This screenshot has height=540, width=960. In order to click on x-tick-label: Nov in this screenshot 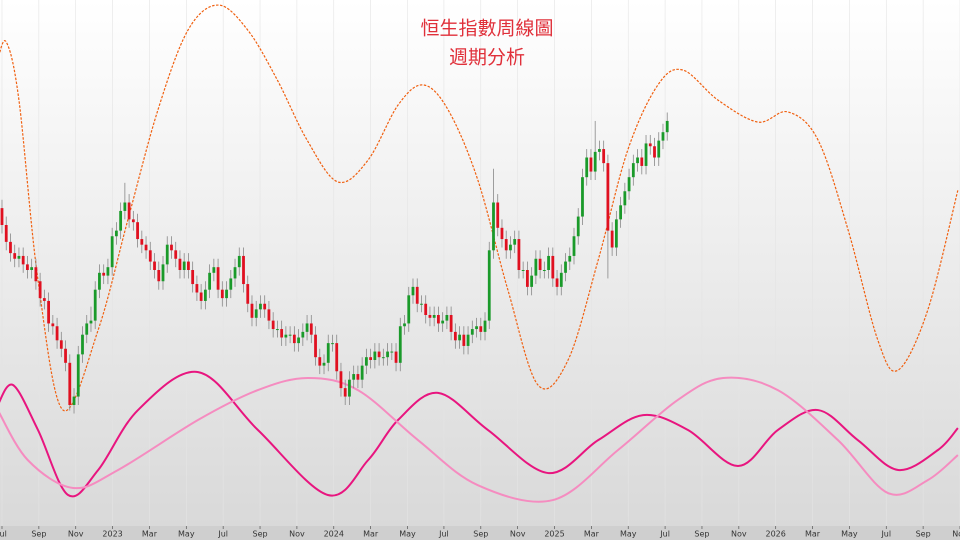, I will do `click(76, 534)`.